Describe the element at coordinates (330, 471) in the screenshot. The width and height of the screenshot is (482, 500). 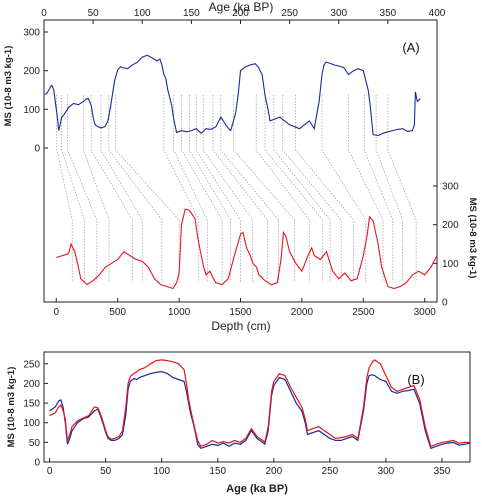
I see `panel-b-x-tick-label: 250` at that location.